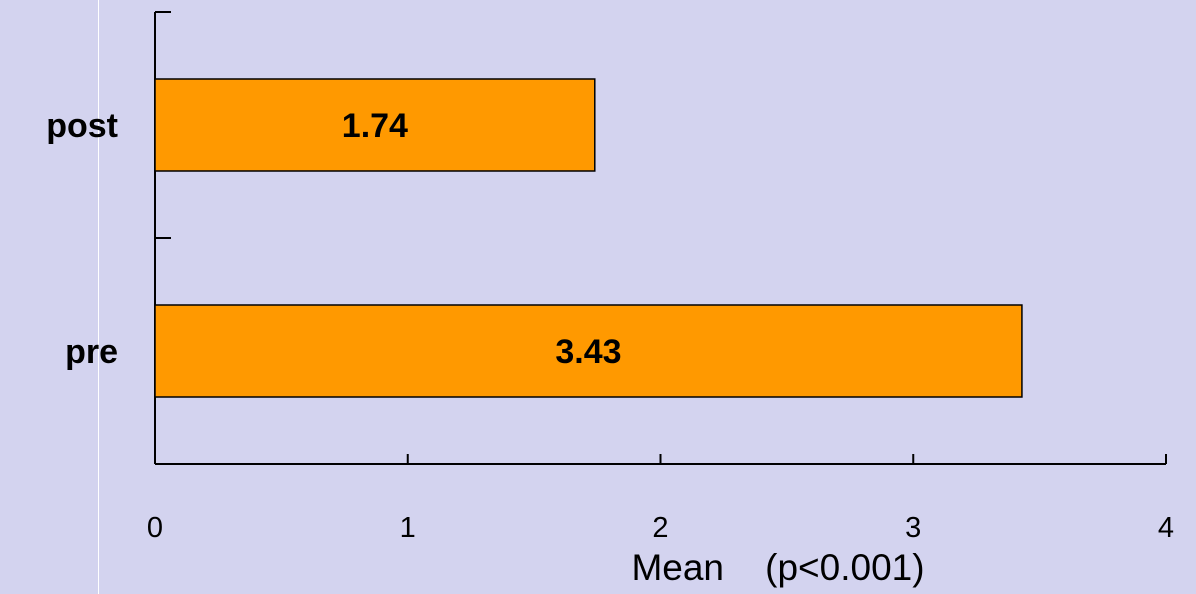 The width and height of the screenshot is (1196, 594). I want to click on x-tick-label: 4, so click(1166, 528).